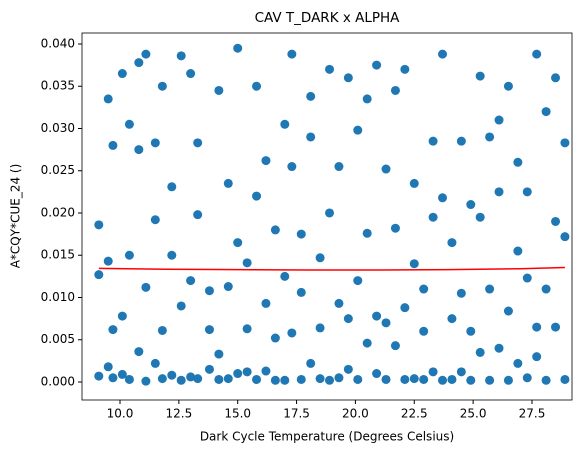 The image size is (585, 453). I want to click on x-tick-label: 22.5, so click(414, 414).